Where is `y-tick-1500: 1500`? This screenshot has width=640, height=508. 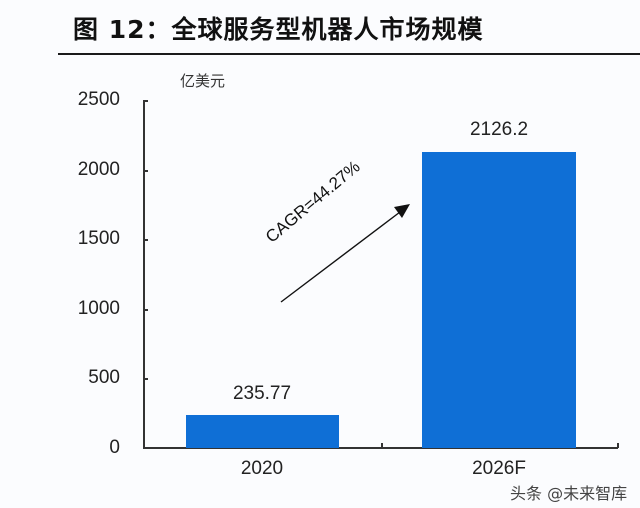 y-tick-1500: 1500 is located at coordinates (98, 238).